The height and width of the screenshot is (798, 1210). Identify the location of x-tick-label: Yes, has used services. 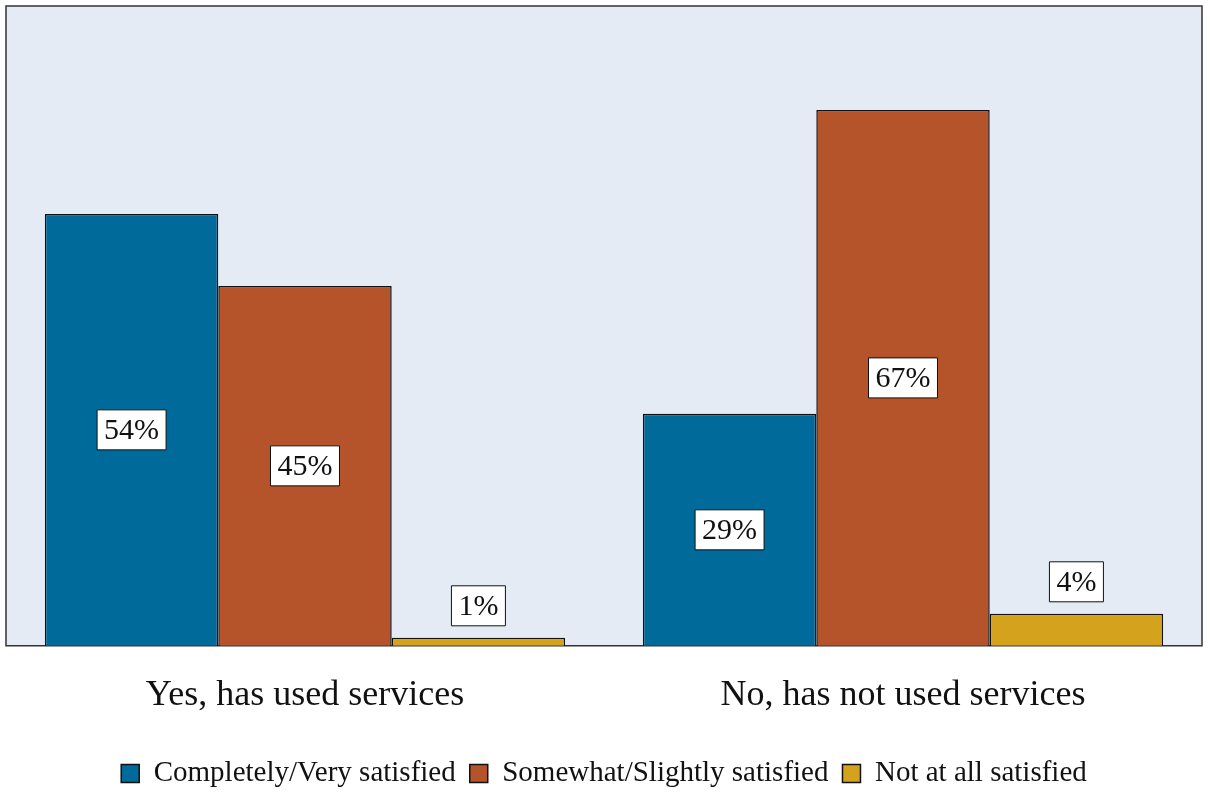
(305, 692).